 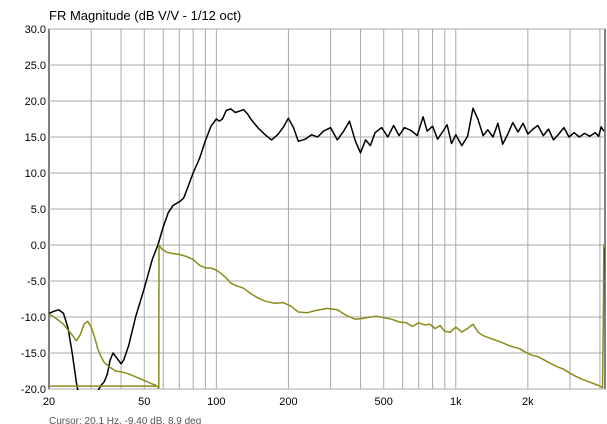 What do you see at coordinates (35, 174) in the screenshot?
I see `y-tick-label: 10.0` at bounding box center [35, 174].